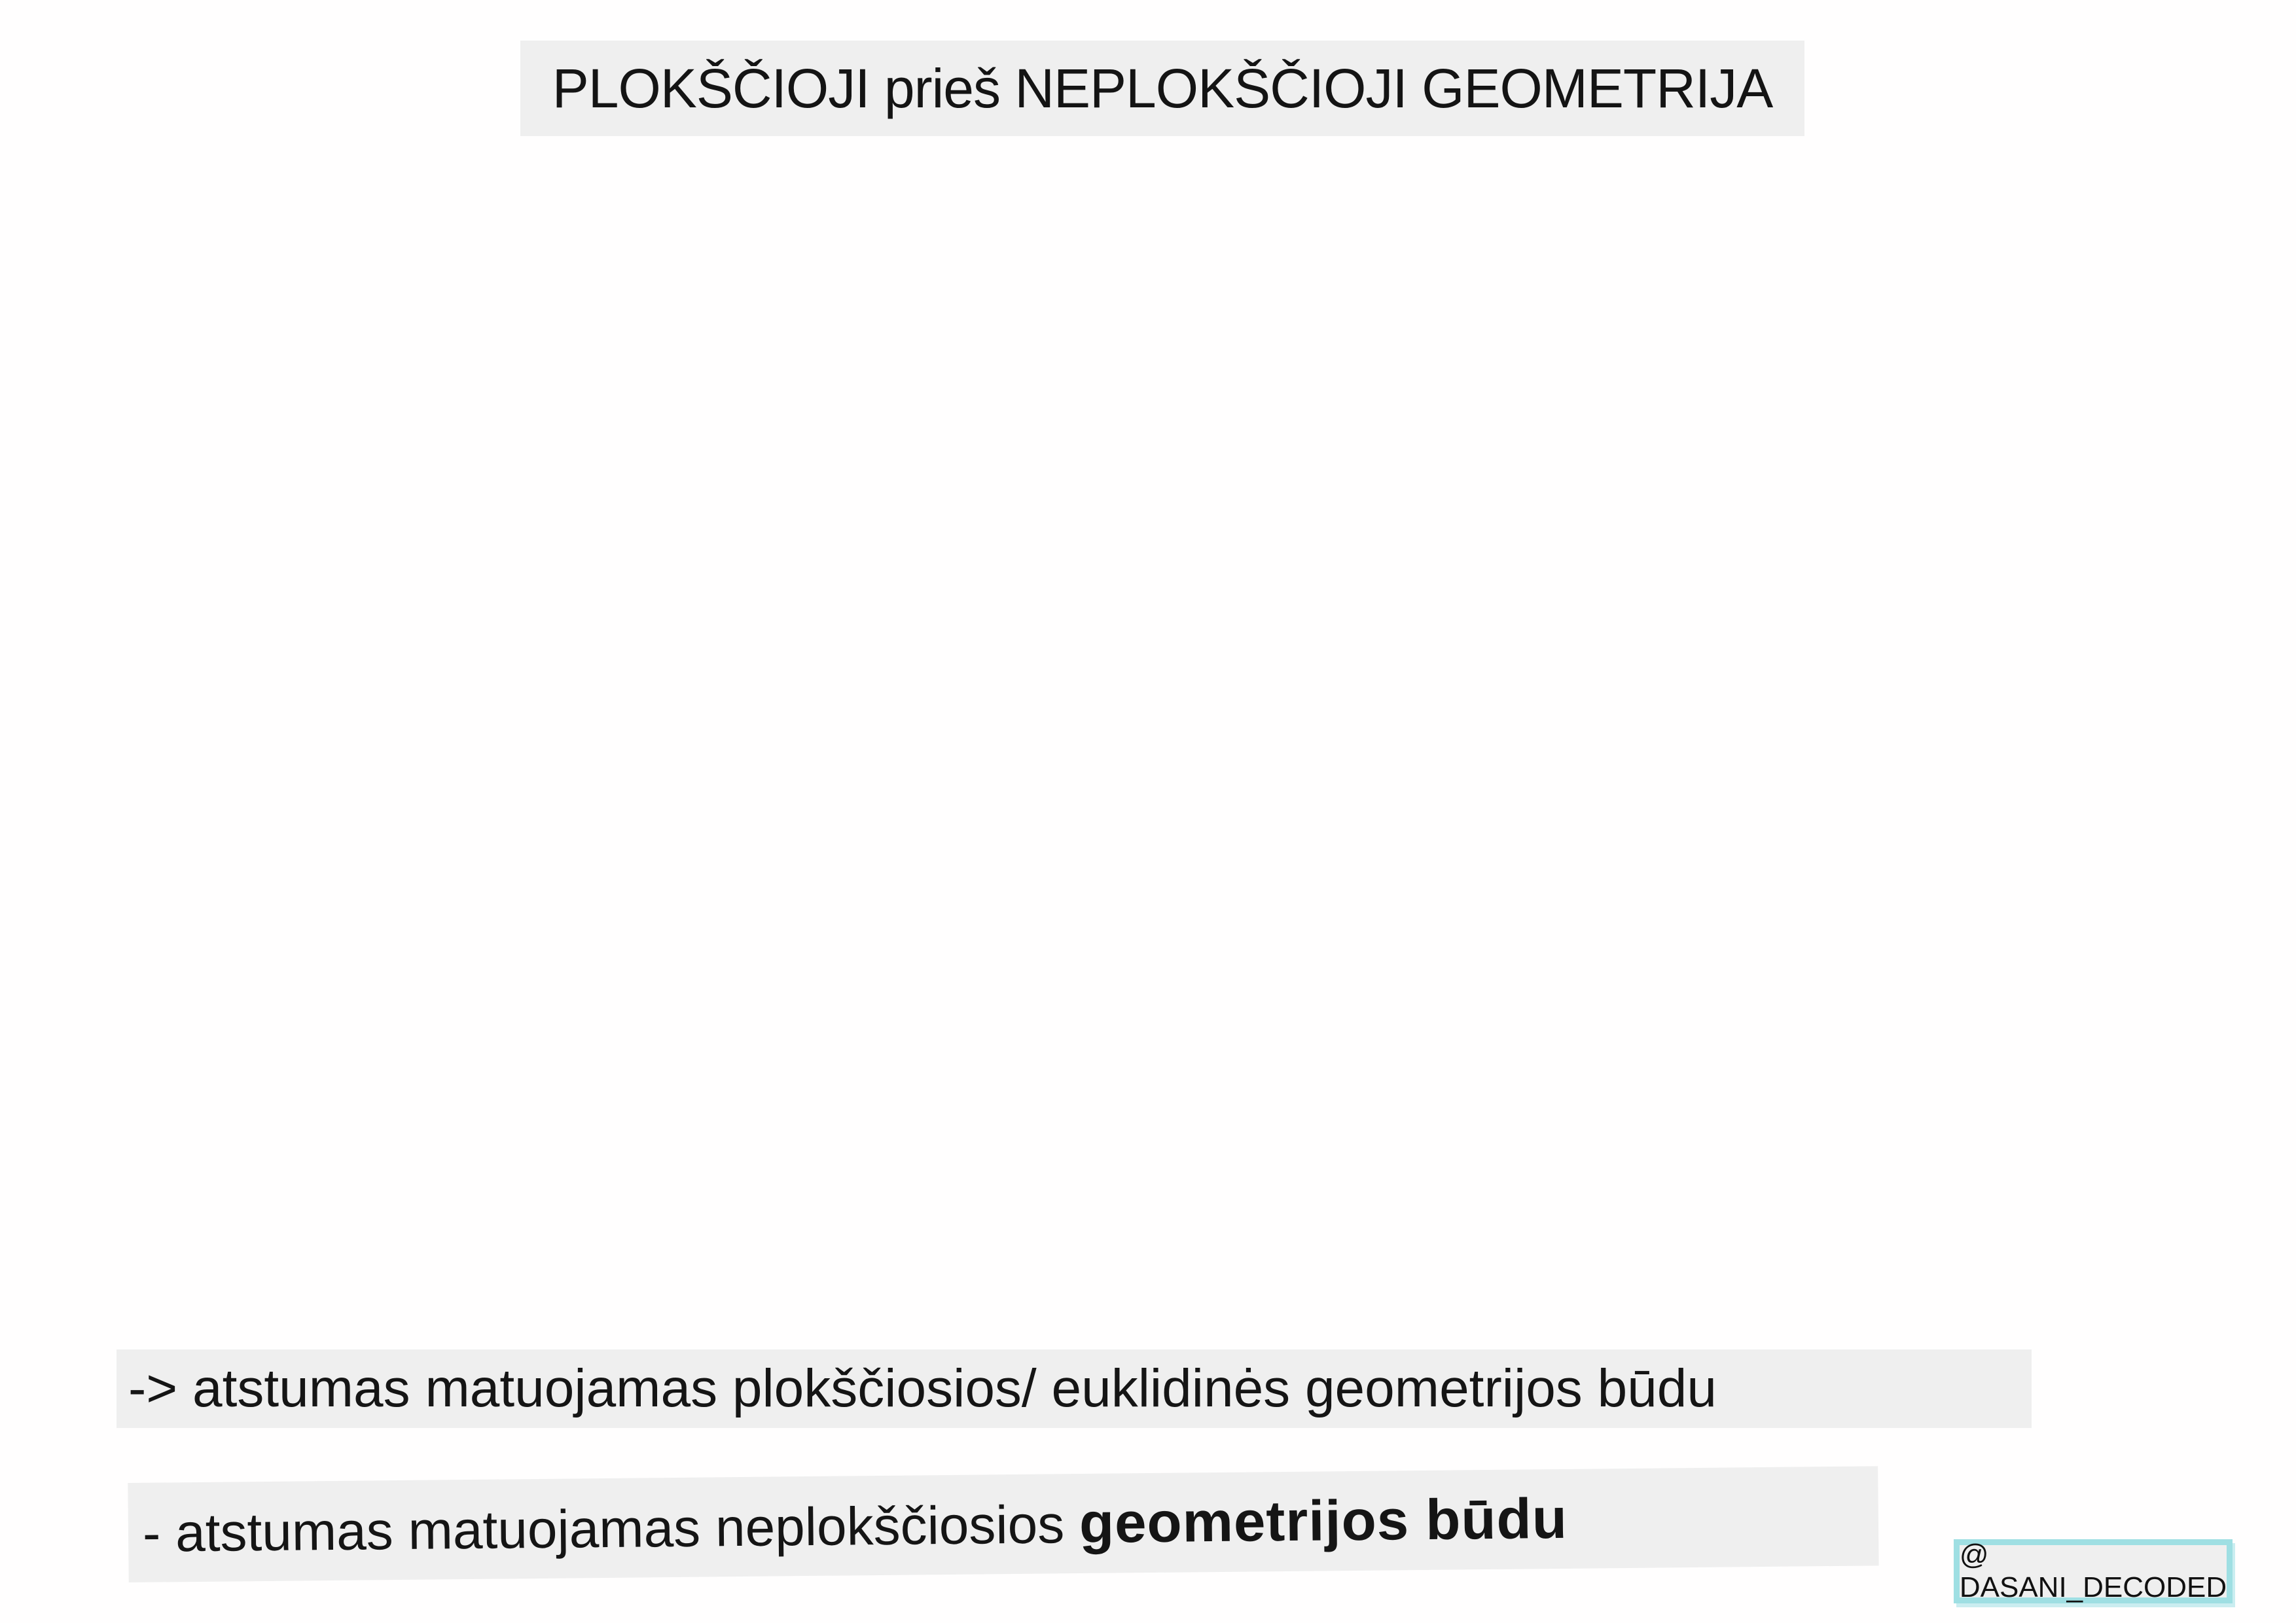 The width and height of the screenshot is (2296, 1623). I want to click on caption-noneuclidean-prefix: - atstumas matuojamas neplokščiosios, so click(611, 1529).